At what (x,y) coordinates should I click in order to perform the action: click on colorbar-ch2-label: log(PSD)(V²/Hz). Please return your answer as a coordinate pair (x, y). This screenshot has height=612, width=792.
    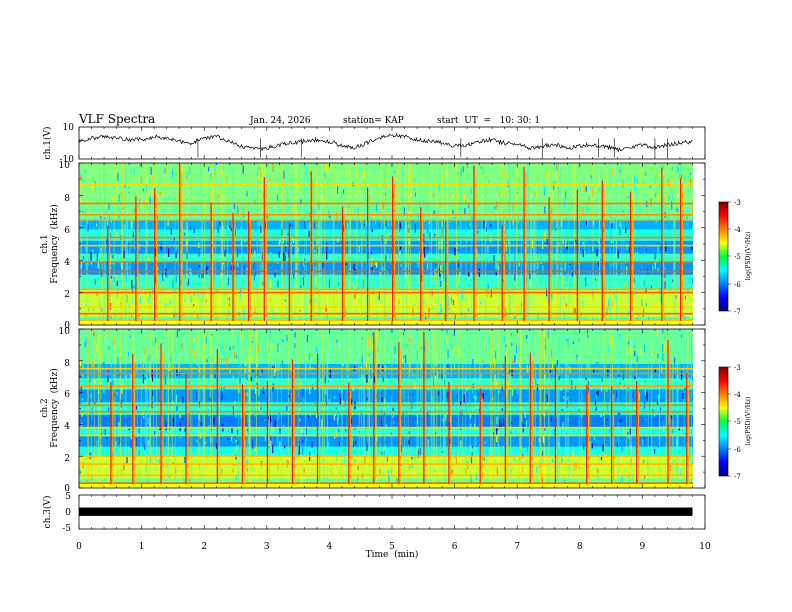
    Looking at the image, I should click on (748, 421).